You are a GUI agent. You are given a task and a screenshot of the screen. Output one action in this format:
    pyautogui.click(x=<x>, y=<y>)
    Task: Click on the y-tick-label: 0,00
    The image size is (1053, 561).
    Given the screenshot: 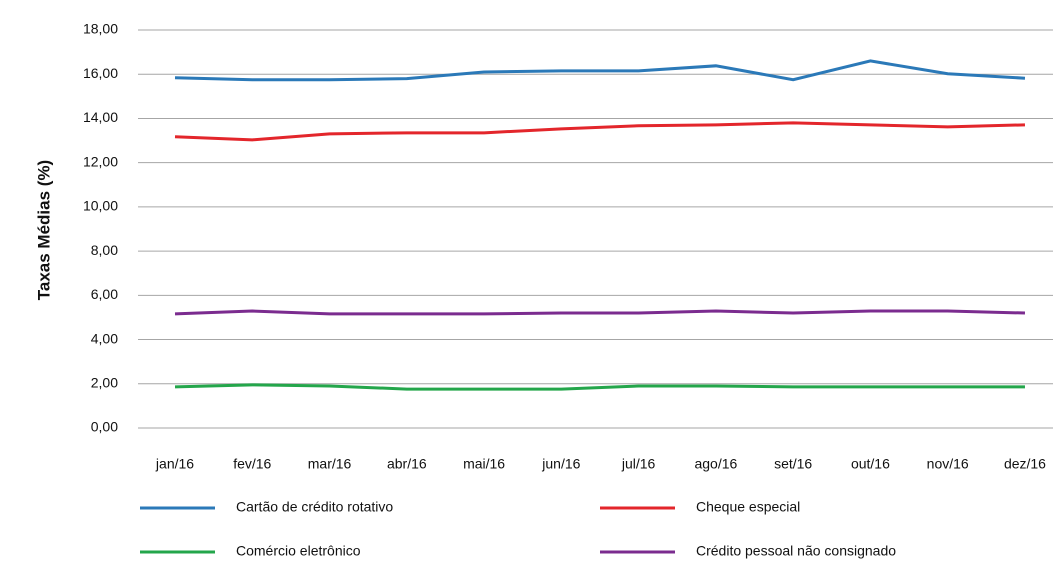 What is the action you would take?
    pyautogui.click(x=104, y=427)
    